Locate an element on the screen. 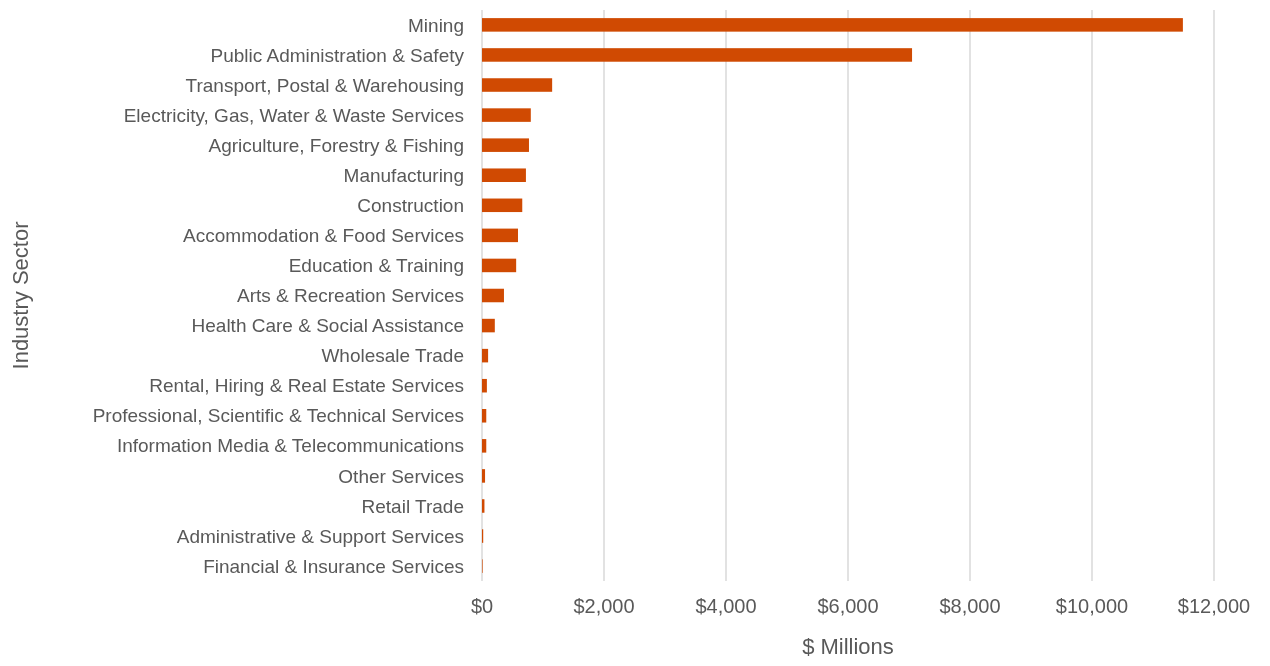 This screenshot has width=1270, height=666. y-tick-label: Information Media & Telecommunications is located at coordinates (290, 446).